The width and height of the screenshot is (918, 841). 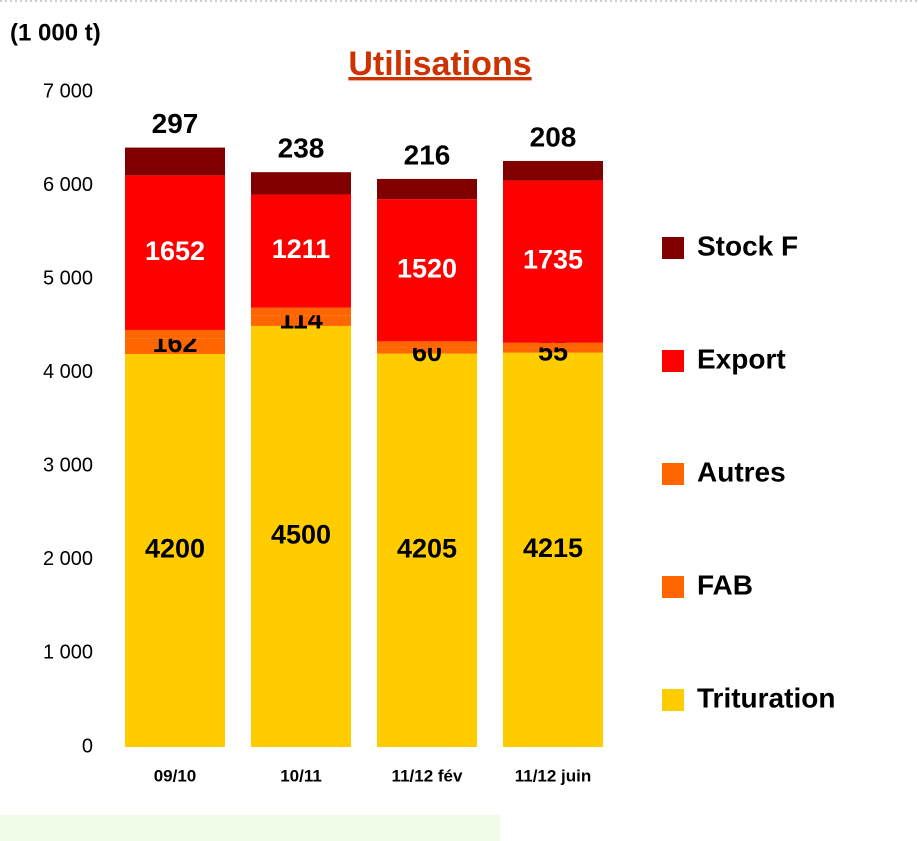 I want to click on data-label: 1520, so click(x=427, y=268).